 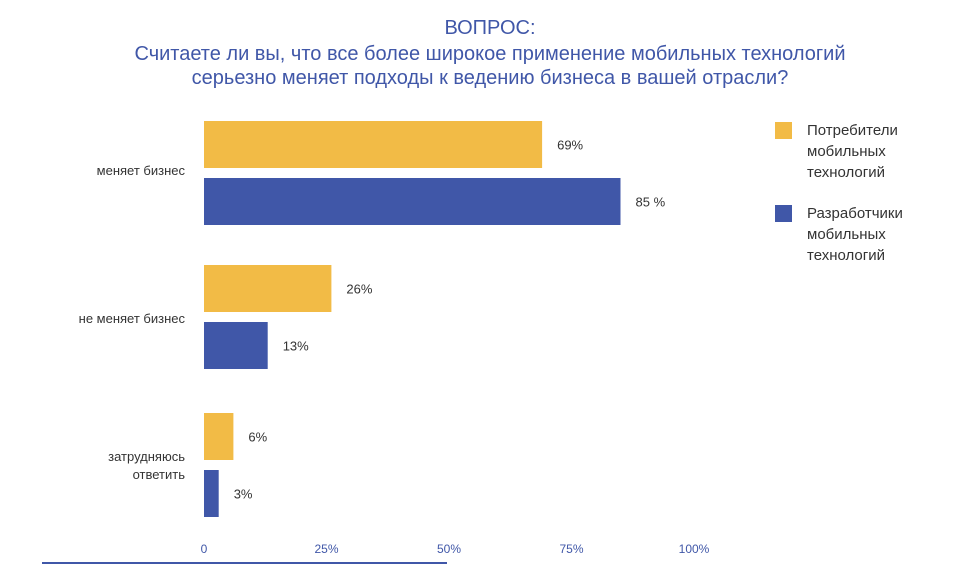 I want to click on legend-item-consumers: Потребители мобильных технологий, so click(x=870, y=151).